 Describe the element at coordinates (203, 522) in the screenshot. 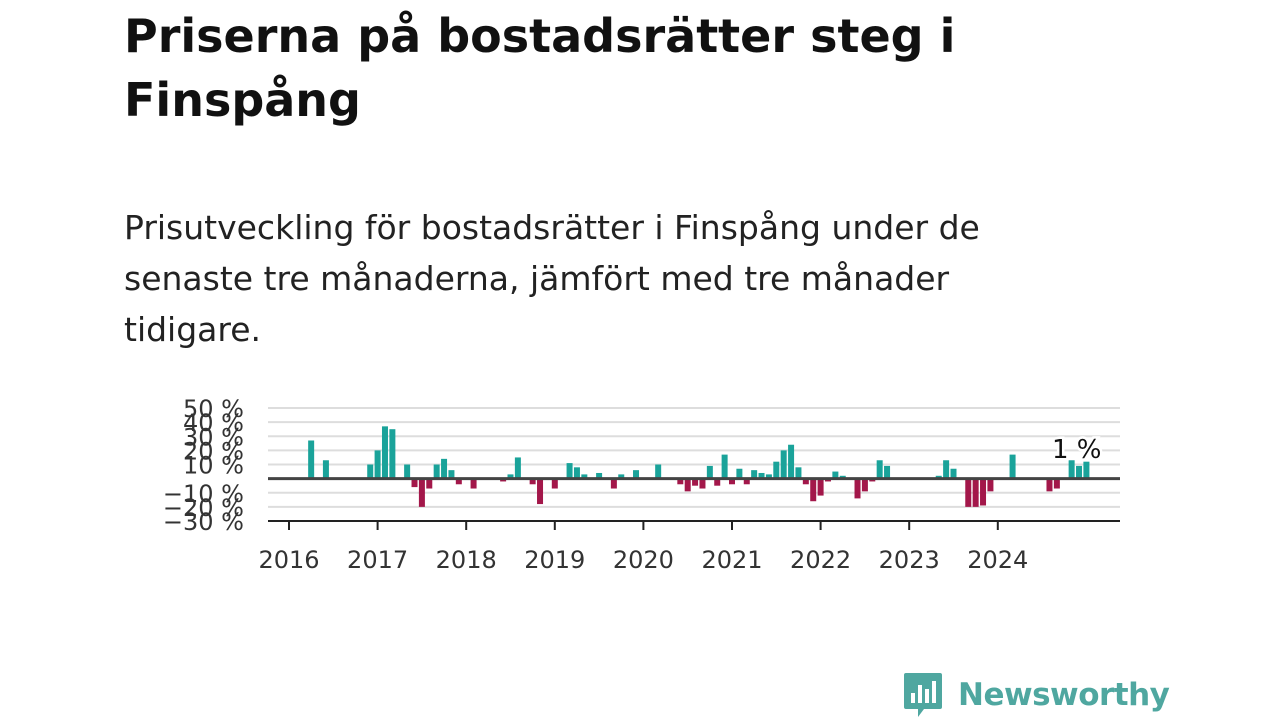

I see `y-tick-label: −30 %` at that location.